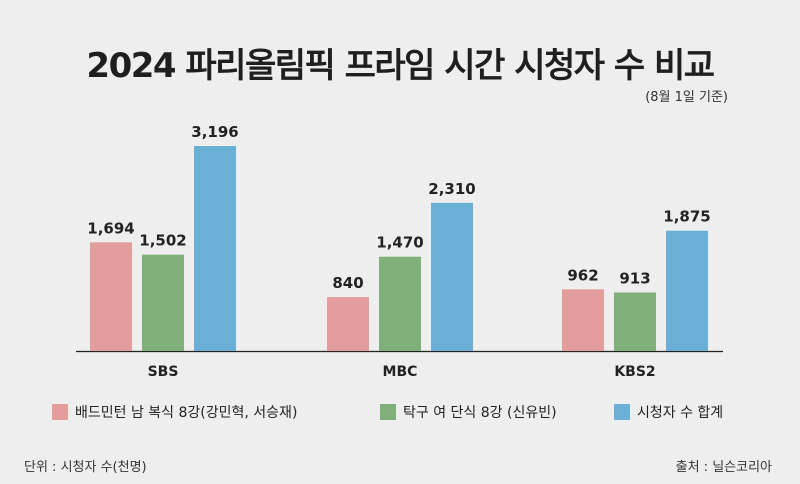  Describe the element at coordinates (348, 324) in the screenshot. I see `bar-mbc-badminton` at that location.